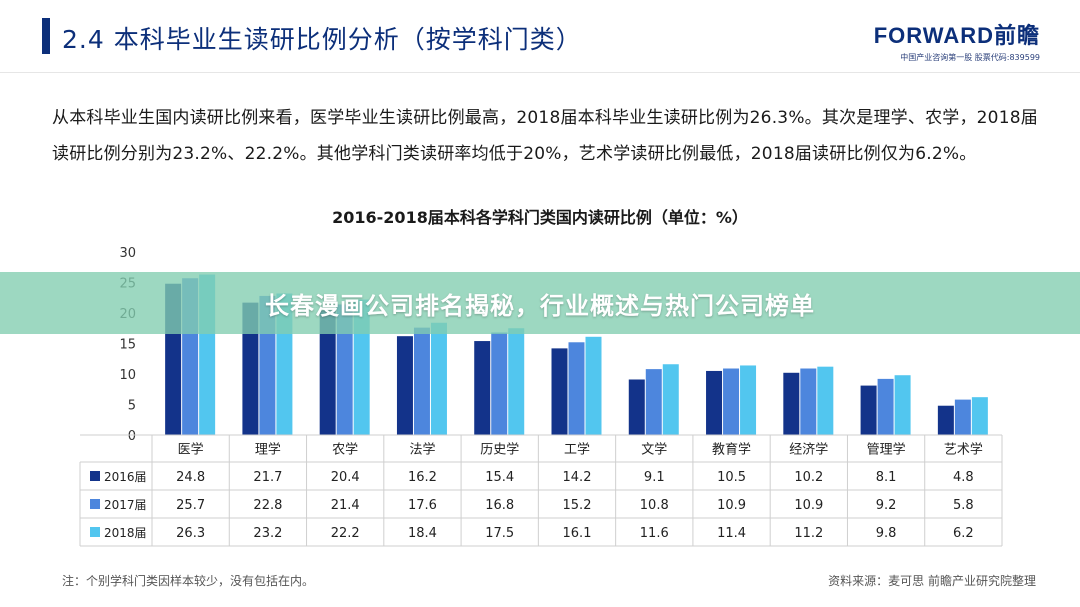 This screenshot has height=607, width=1080. Describe the element at coordinates (956, 35) in the screenshot. I see `brand-logo: FORWARD前瞻` at that location.